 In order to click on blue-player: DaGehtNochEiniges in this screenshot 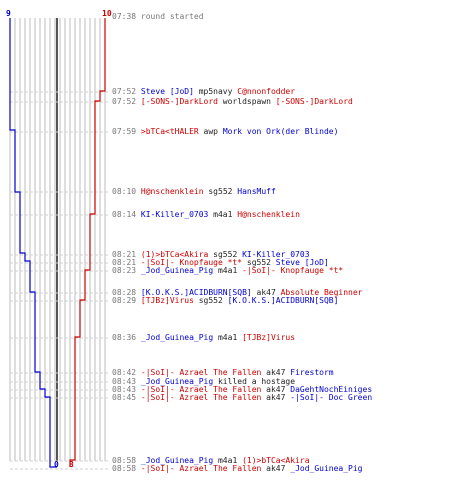, I will do `click(331, 389)`.